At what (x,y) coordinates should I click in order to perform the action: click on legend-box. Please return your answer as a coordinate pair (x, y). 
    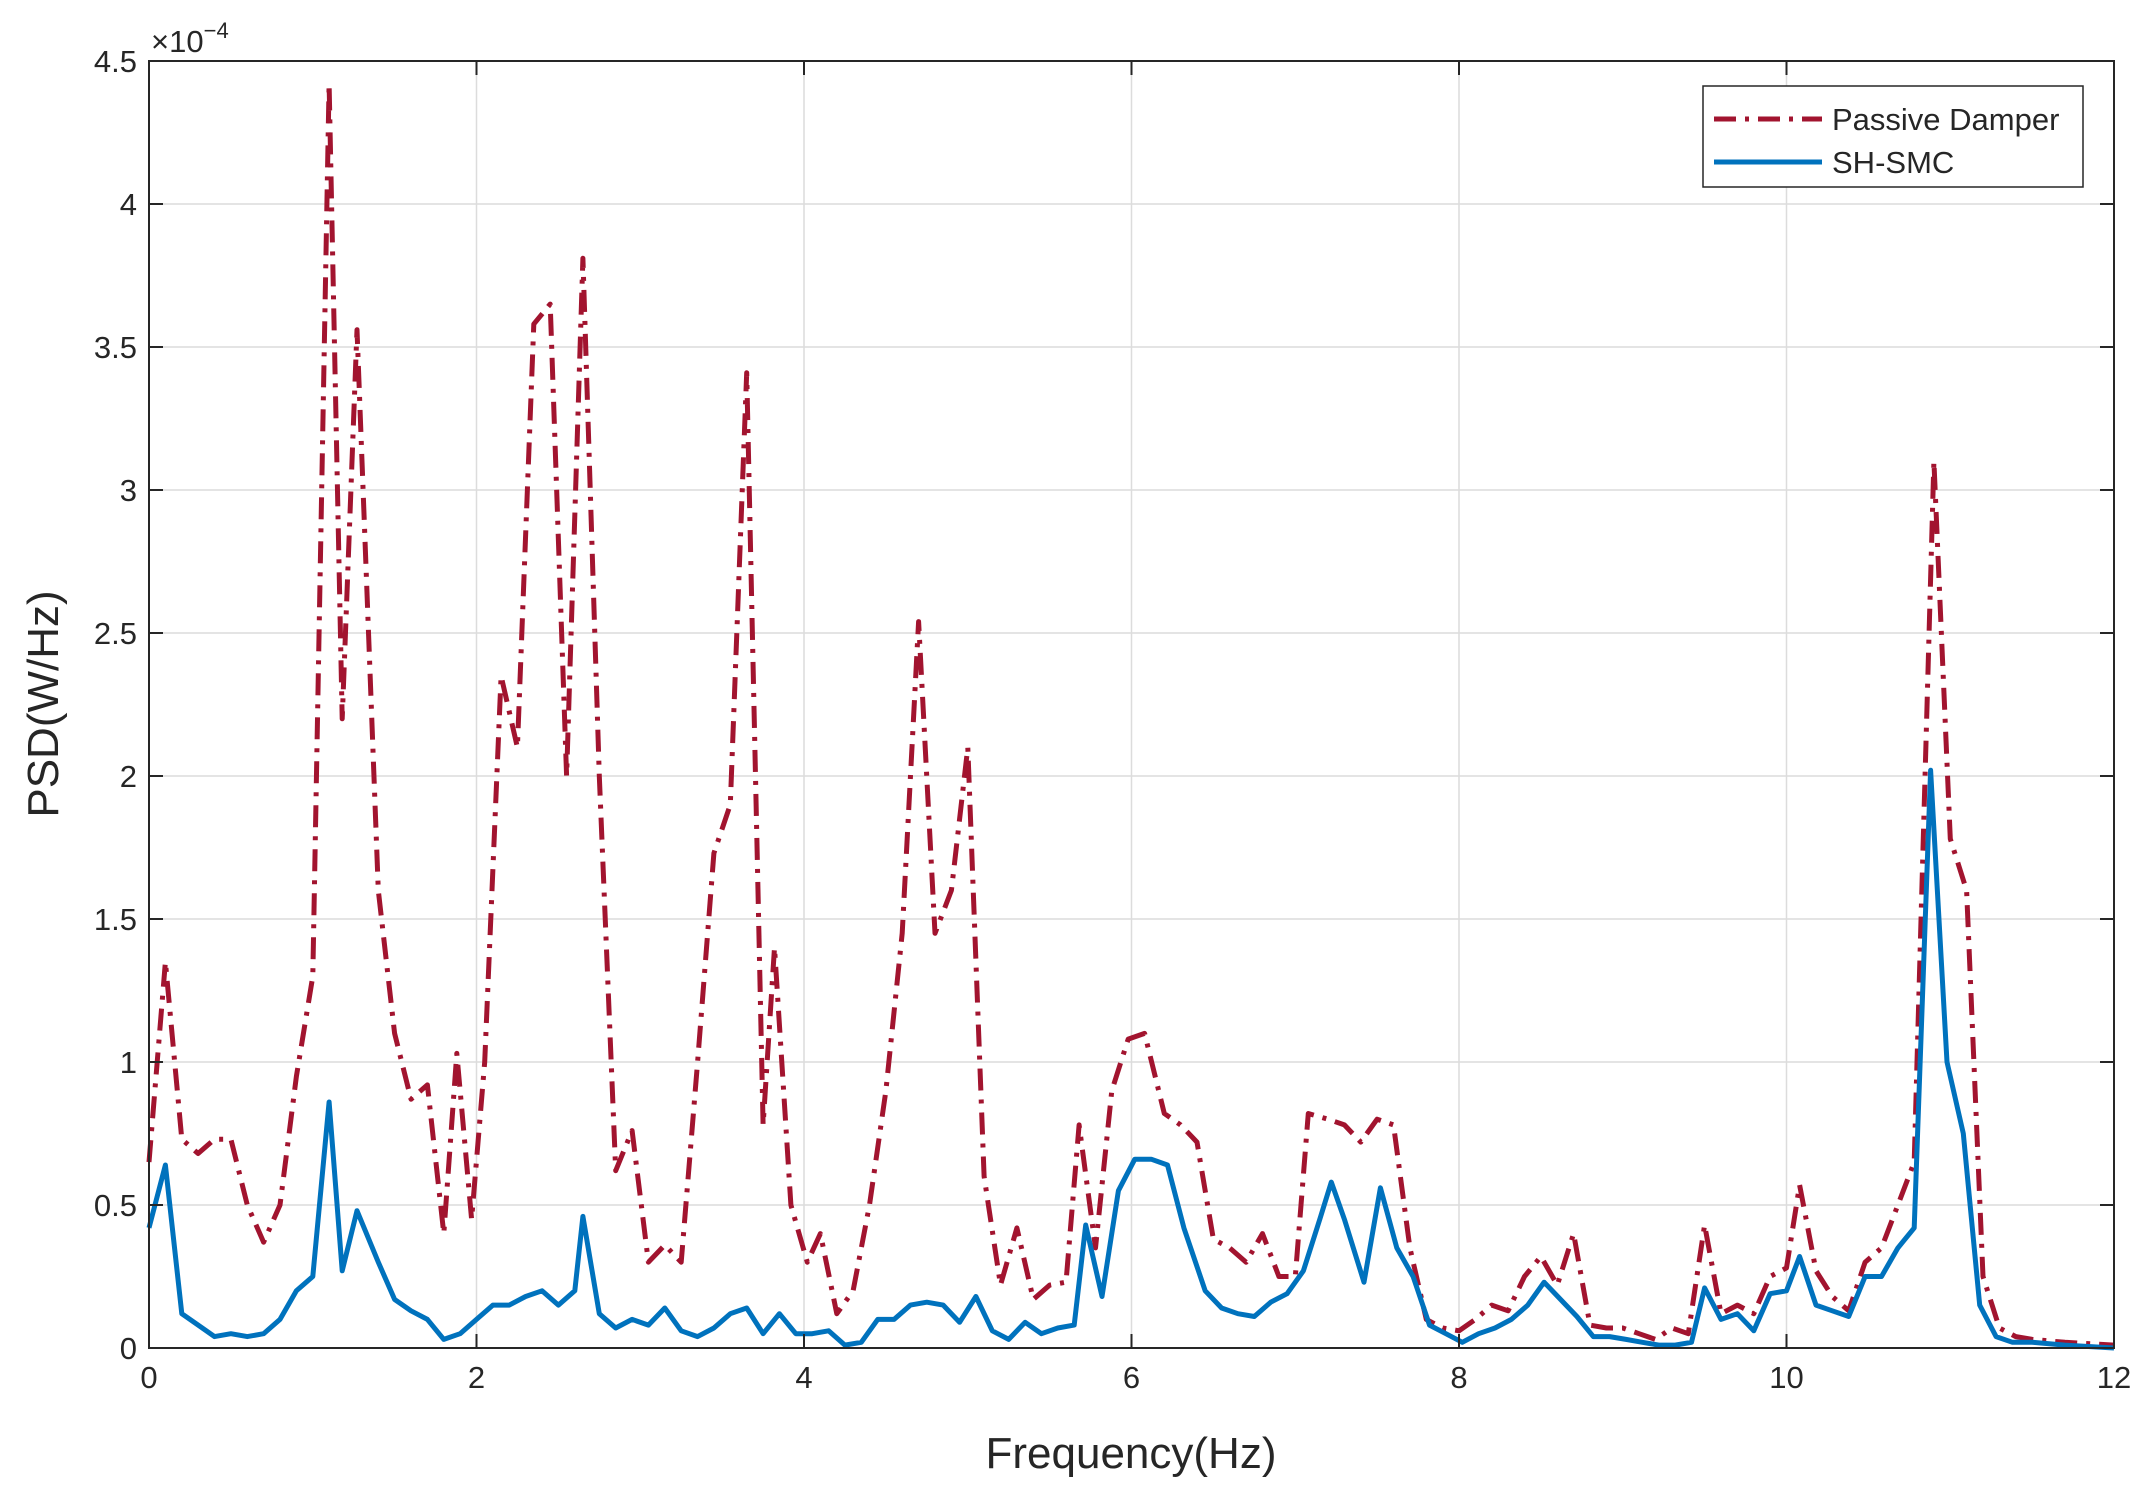
    Looking at the image, I should click on (1893, 136).